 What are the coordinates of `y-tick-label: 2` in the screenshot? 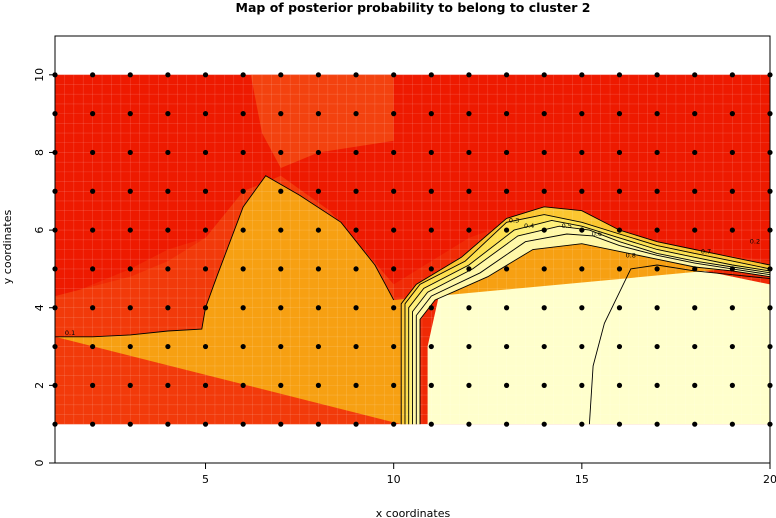 It's located at (39, 385).